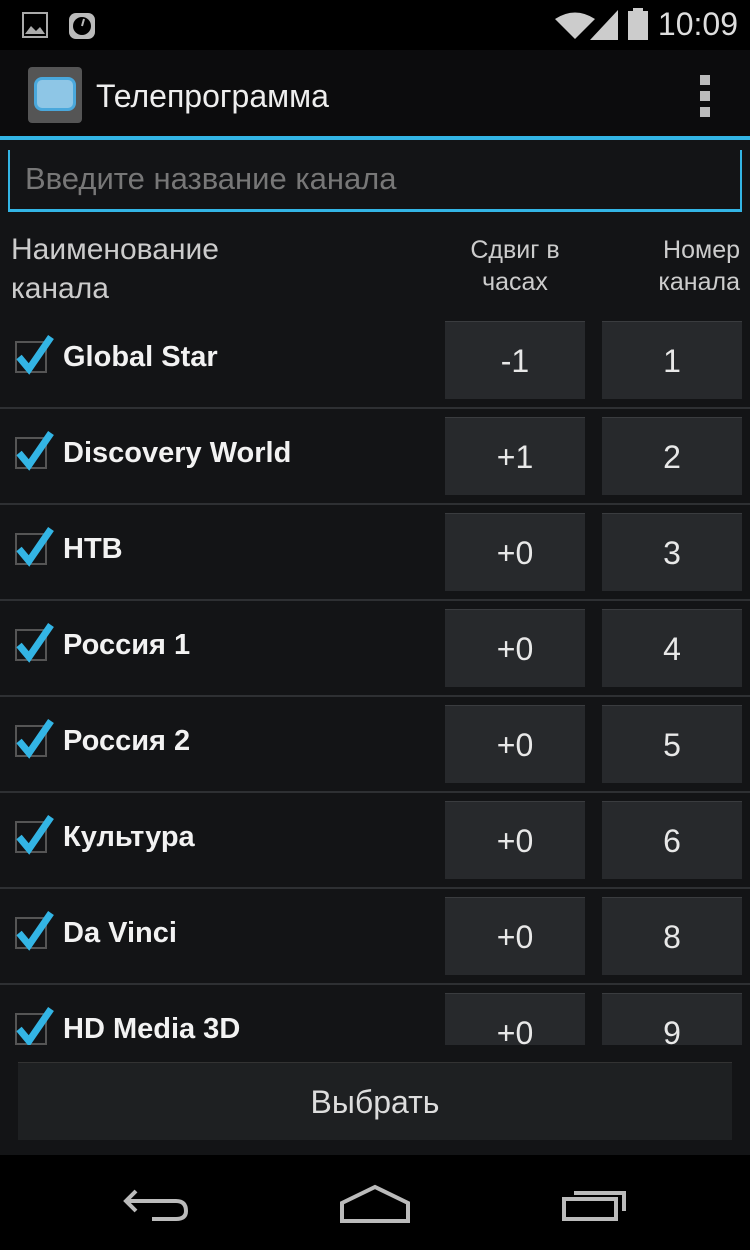  I want to click on footer: Выбрать, so click(375, 1100).